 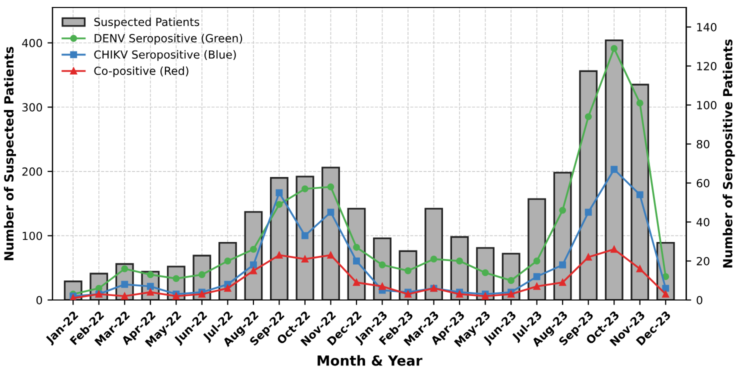 What do you see at coordinates (32, 171) in the screenshot?
I see `y-tick-label: 200` at bounding box center [32, 171].